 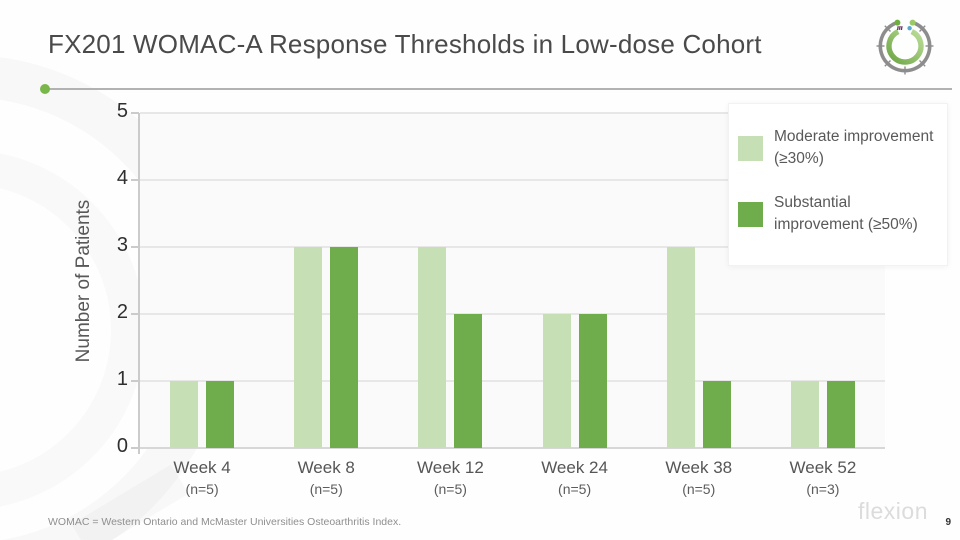 I want to click on legend-label: Moderate improvement (≥30%), so click(x=854, y=147).